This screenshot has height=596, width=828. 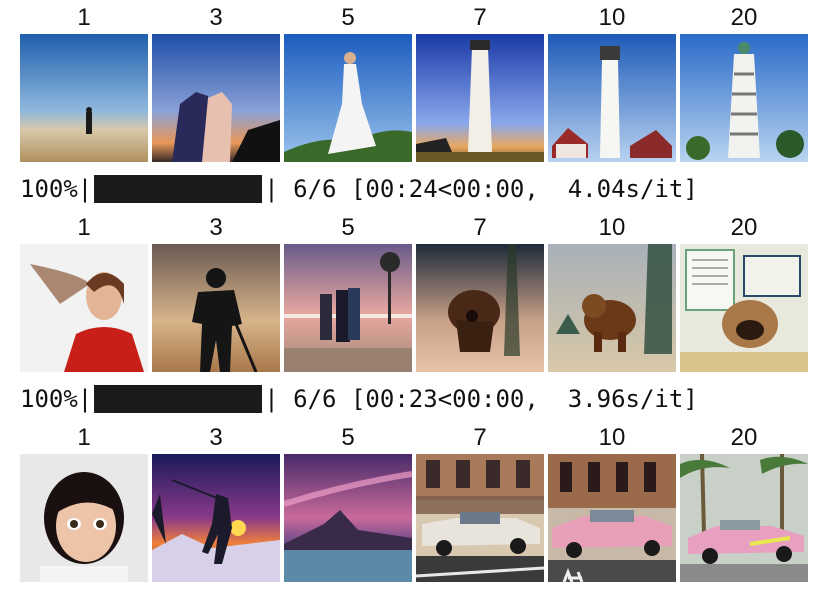 What do you see at coordinates (444, 189) in the screenshot?
I see `progress-timing: [00:24<00:00,` at bounding box center [444, 189].